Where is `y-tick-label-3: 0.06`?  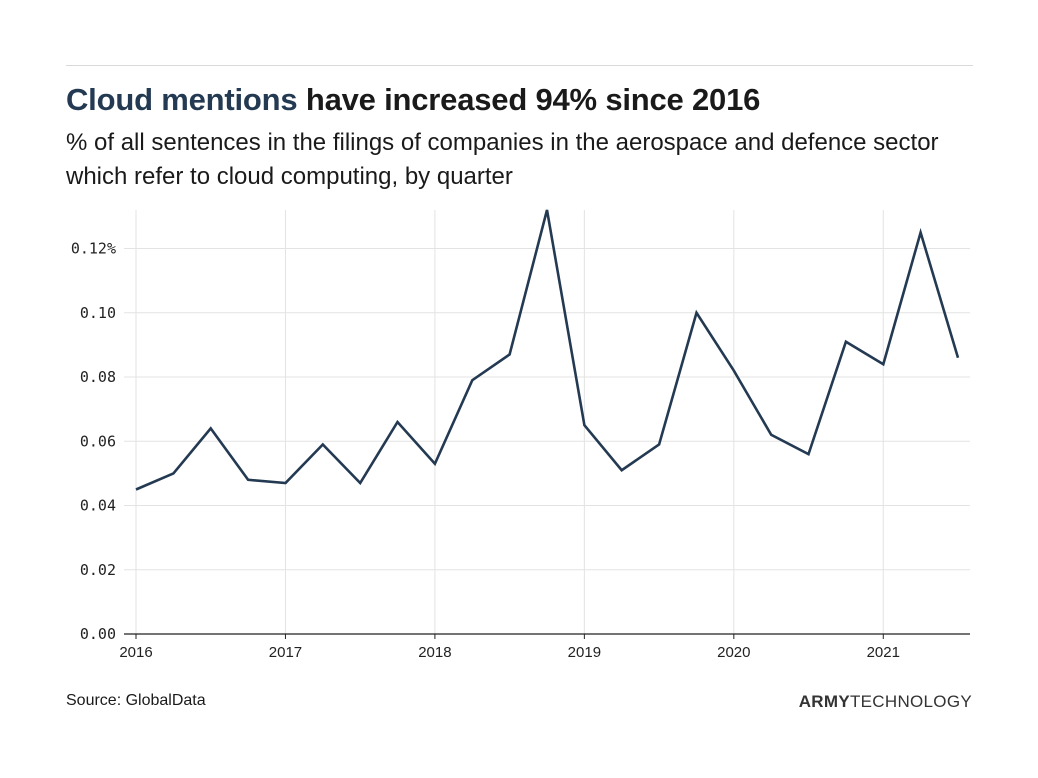 y-tick-label-3: 0.06 is located at coordinates (98, 441).